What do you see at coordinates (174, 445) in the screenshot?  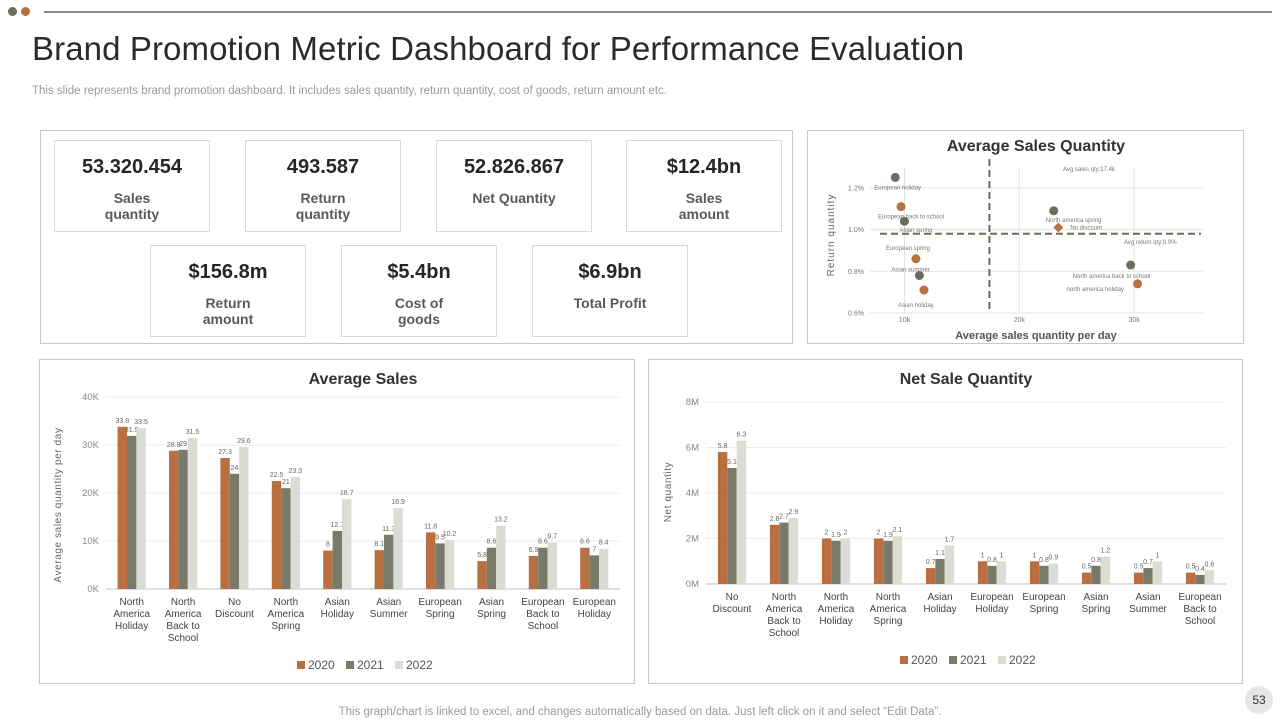 I see `data-label: 28.8` at bounding box center [174, 445].